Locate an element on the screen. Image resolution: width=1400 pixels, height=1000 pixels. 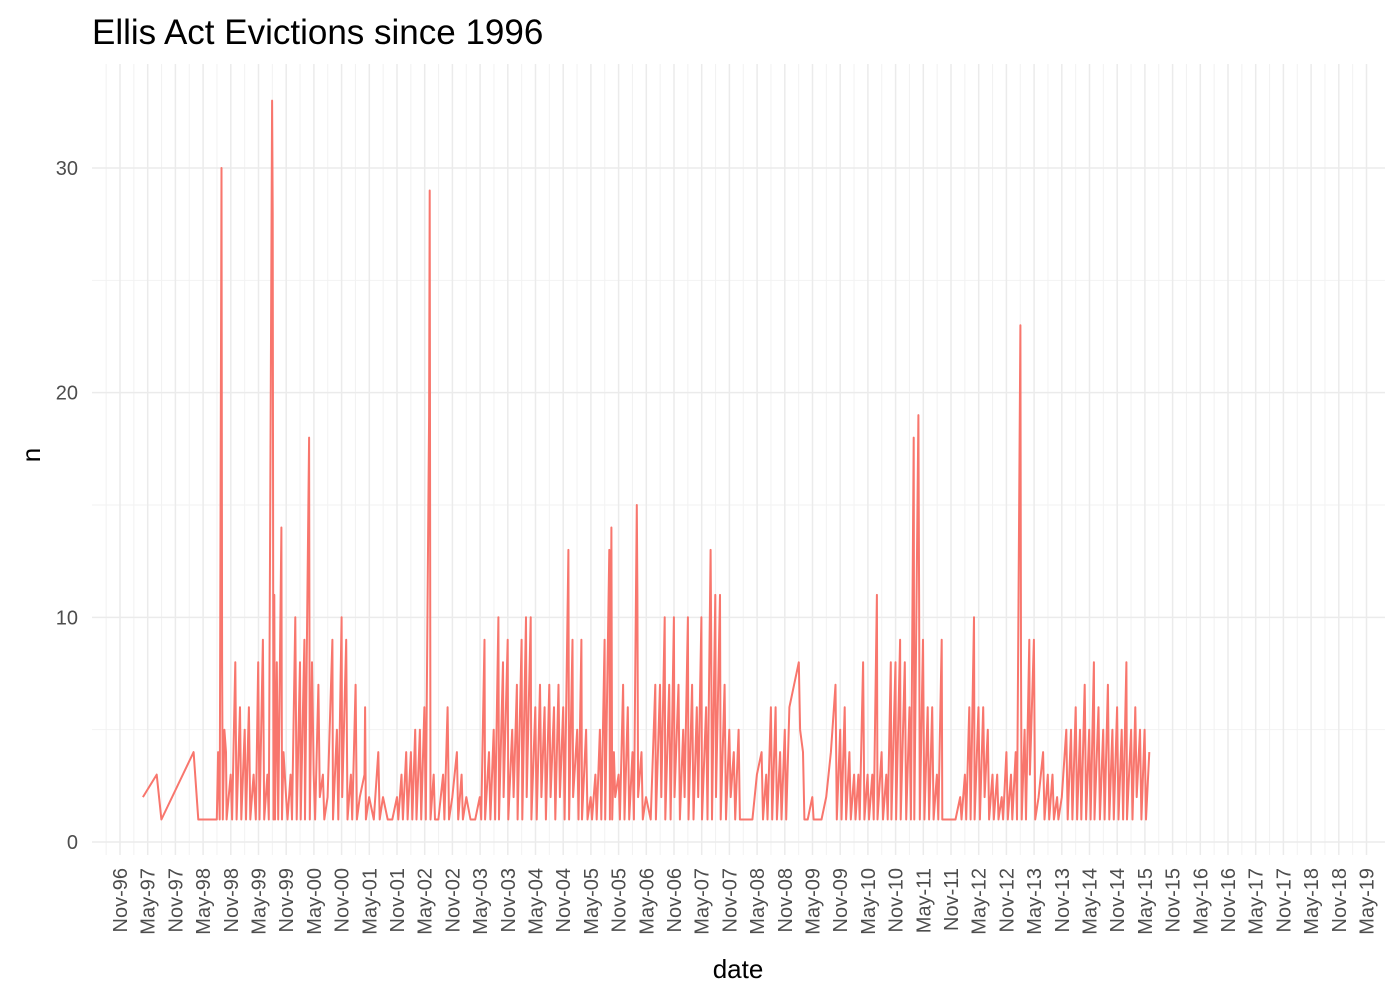
x-axis-title: date is located at coordinates (738, 969).